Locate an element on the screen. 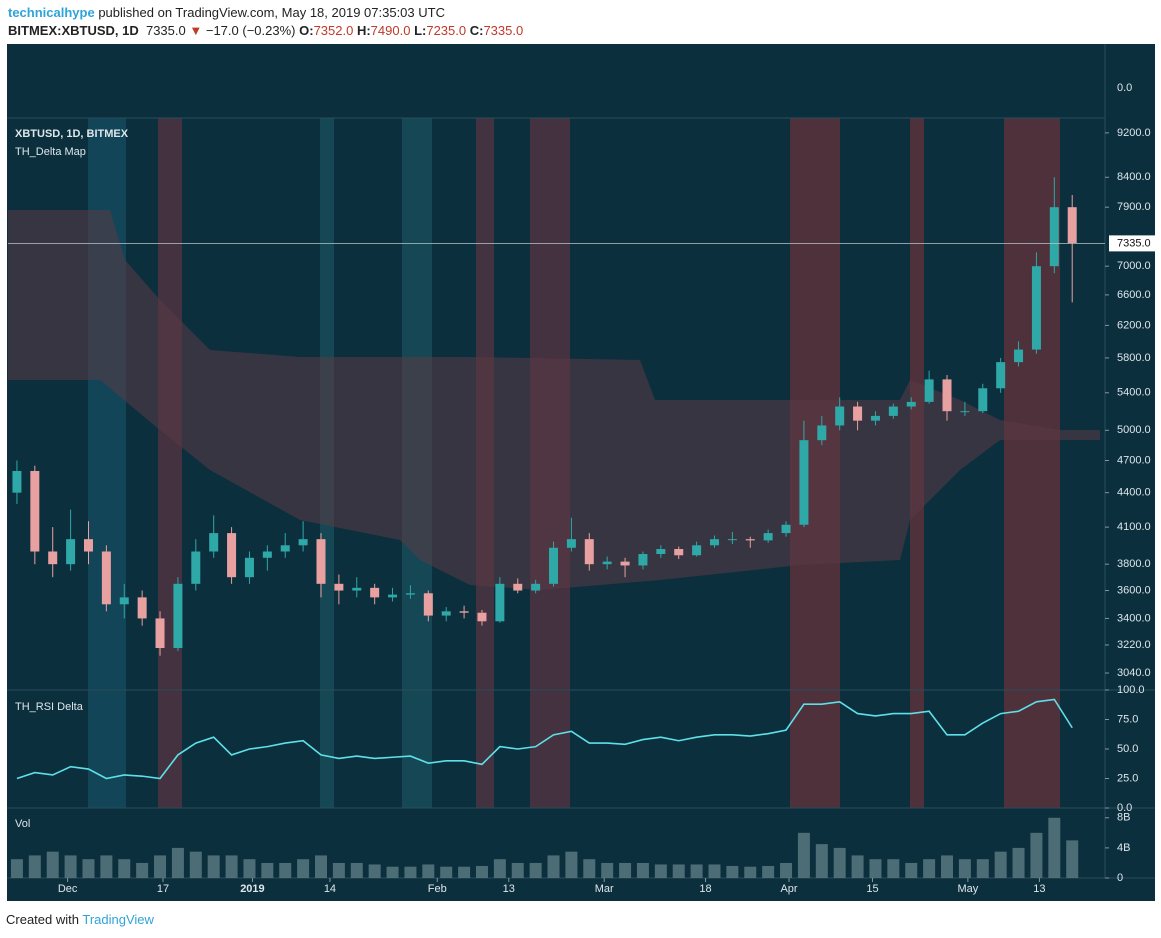  o: 7352.0 is located at coordinates (333, 30).